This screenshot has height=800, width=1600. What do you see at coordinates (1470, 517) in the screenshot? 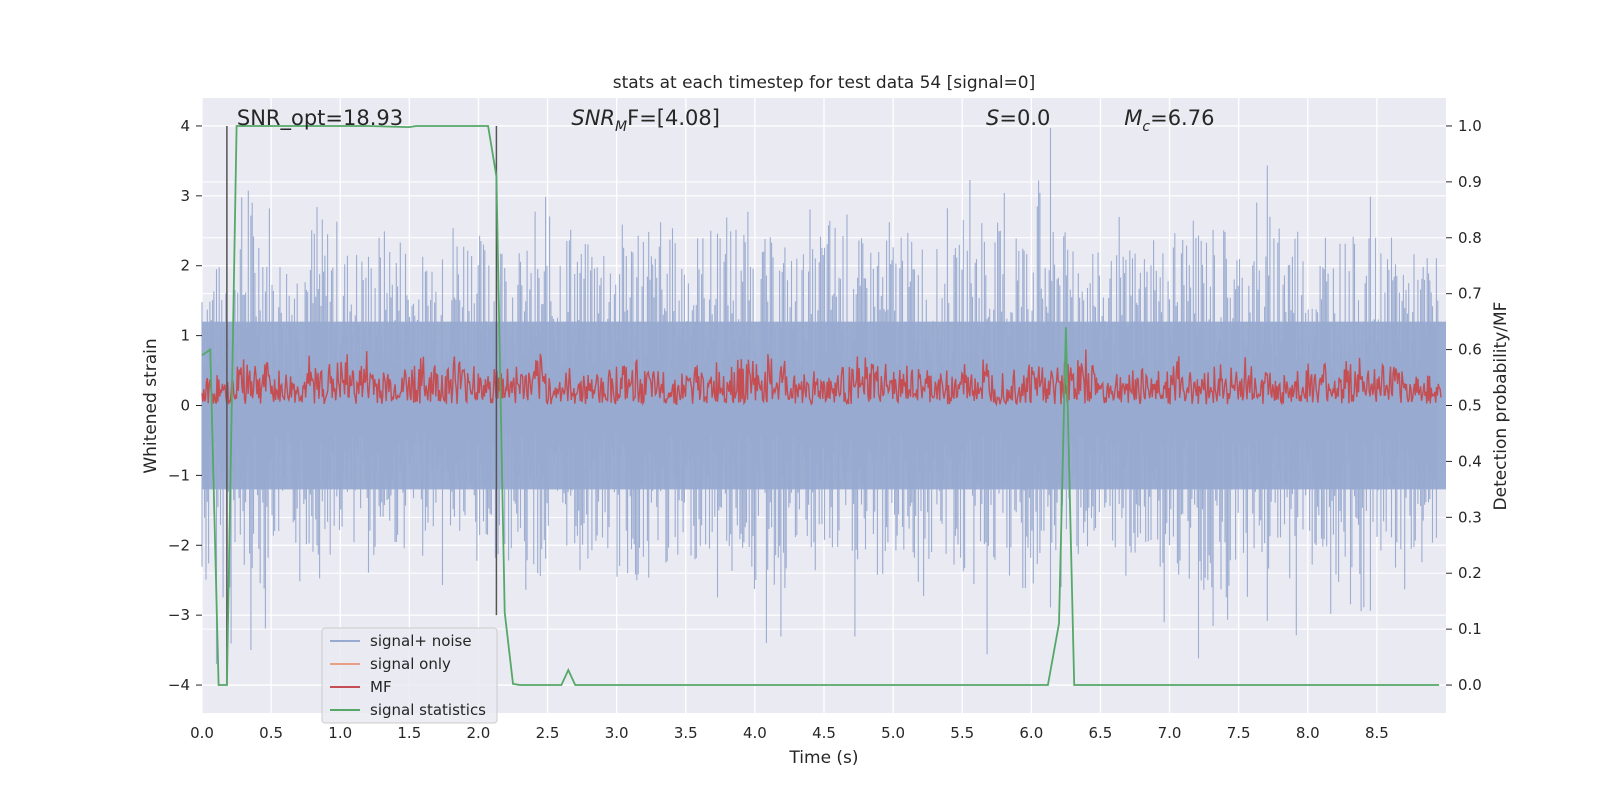
I see `y2-tick-label: 0.3` at bounding box center [1470, 517].